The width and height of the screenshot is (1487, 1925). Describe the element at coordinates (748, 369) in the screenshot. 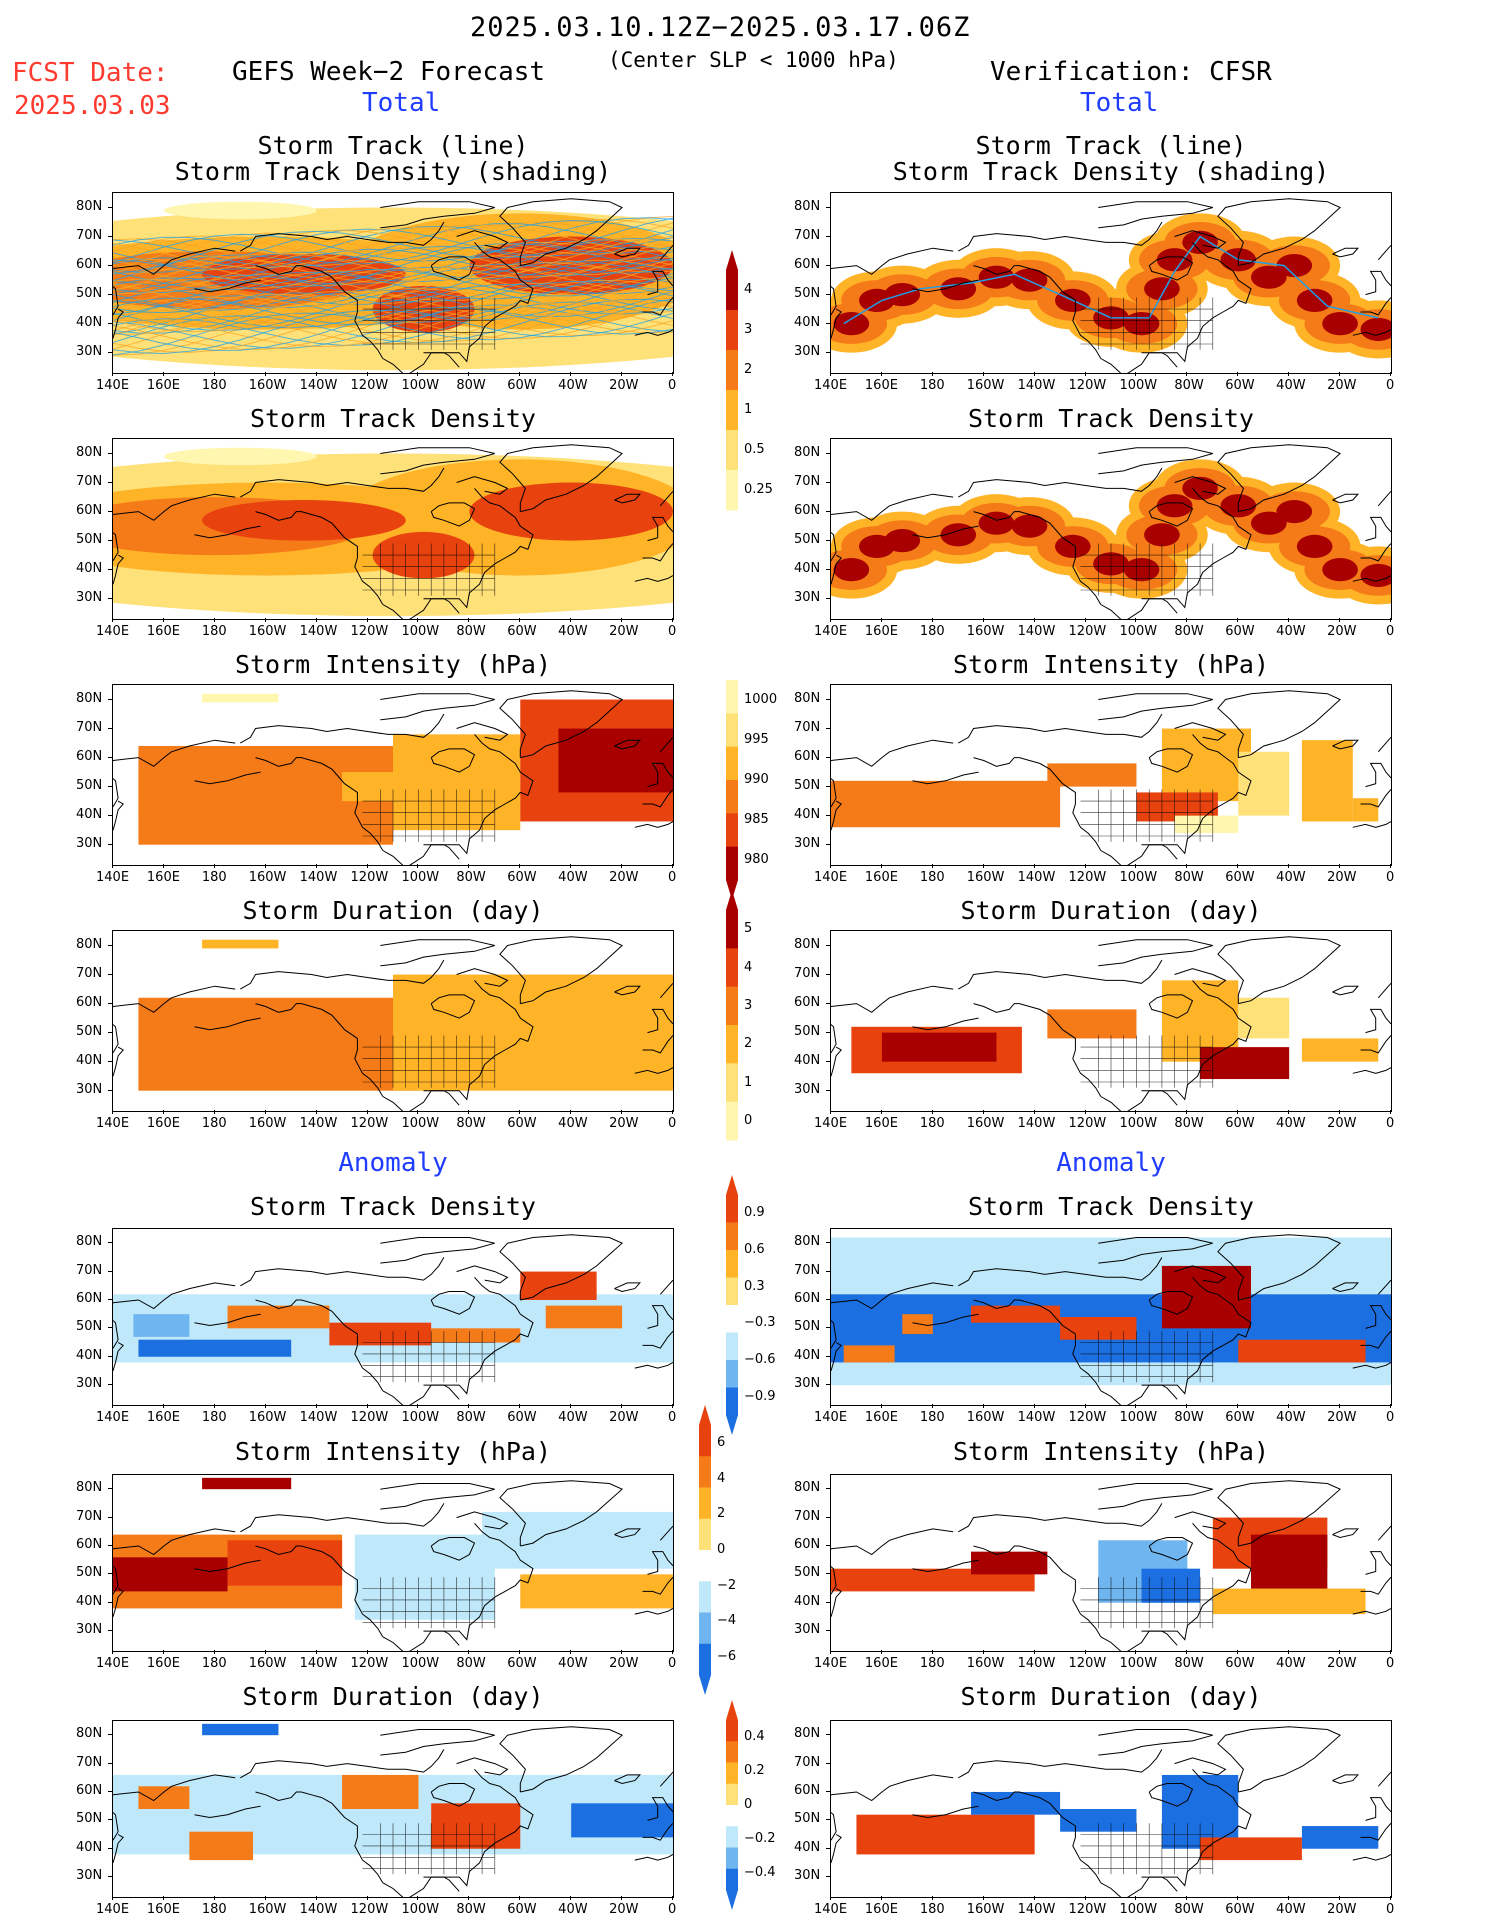

I see `colorbar-tick-label: 2` at that location.